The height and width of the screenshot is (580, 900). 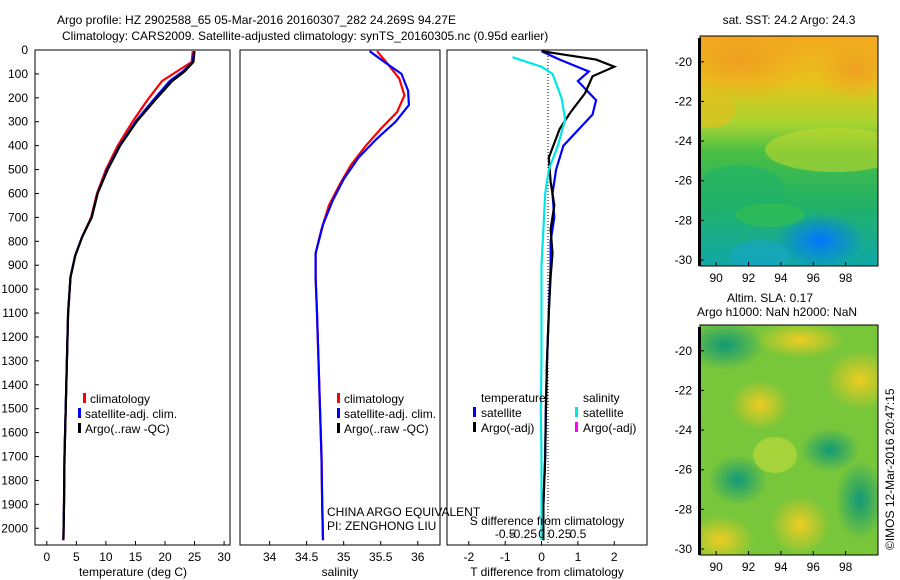 I want to click on y-tick-label: 1500, so click(x=14, y=409).